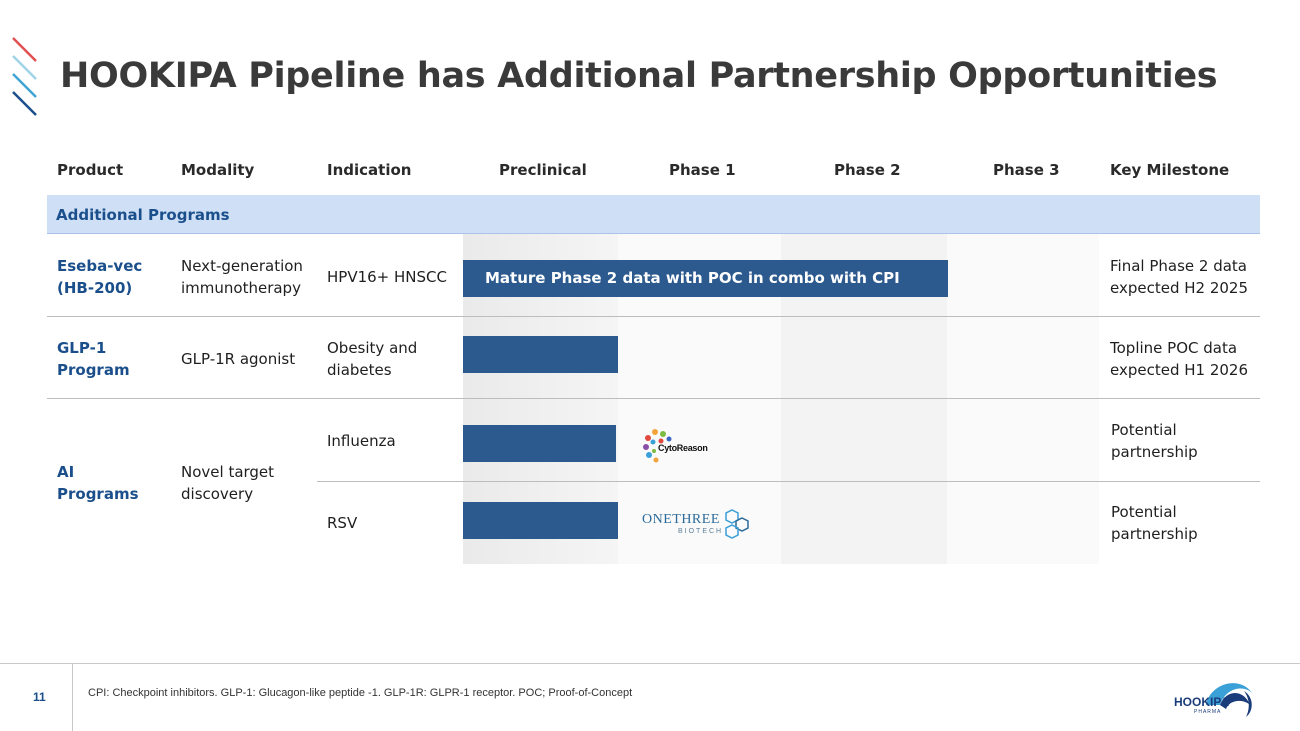 Image resolution: width=1300 pixels, height=731 pixels. I want to click on indication-text: Influenza, so click(361, 441).